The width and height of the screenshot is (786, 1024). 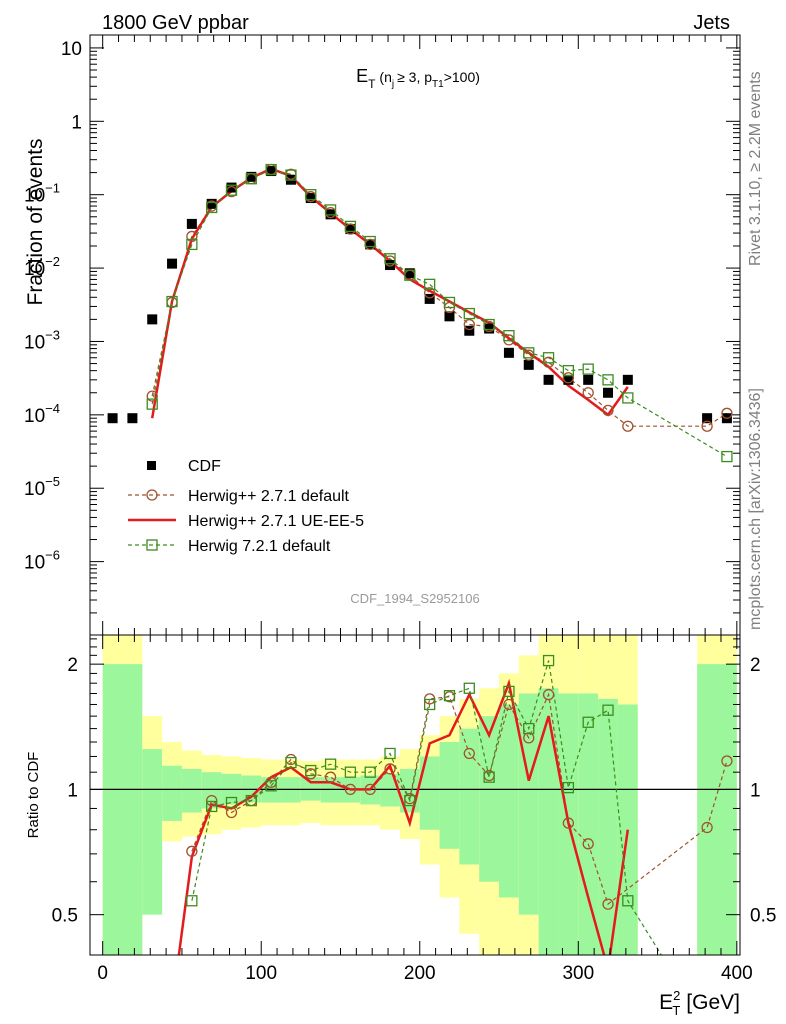 What do you see at coordinates (269, 496) in the screenshot?
I see `legend-label-herwigpp-default: Herwig++ 2.7.1 default` at bounding box center [269, 496].